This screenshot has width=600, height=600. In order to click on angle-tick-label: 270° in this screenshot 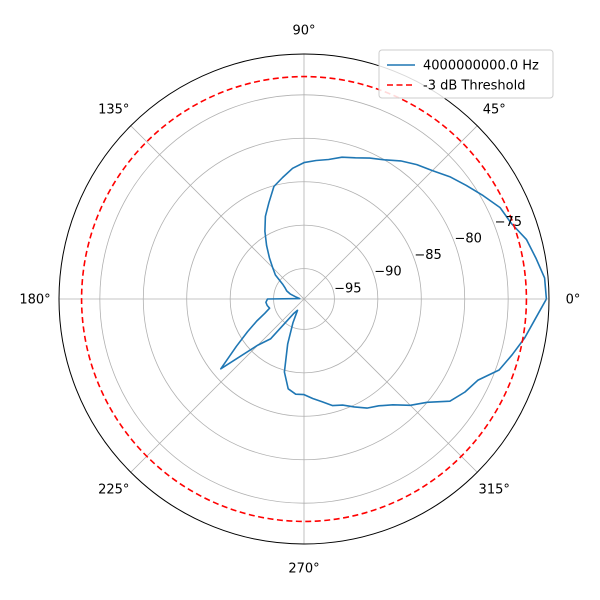, I will do `click(303, 569)`.